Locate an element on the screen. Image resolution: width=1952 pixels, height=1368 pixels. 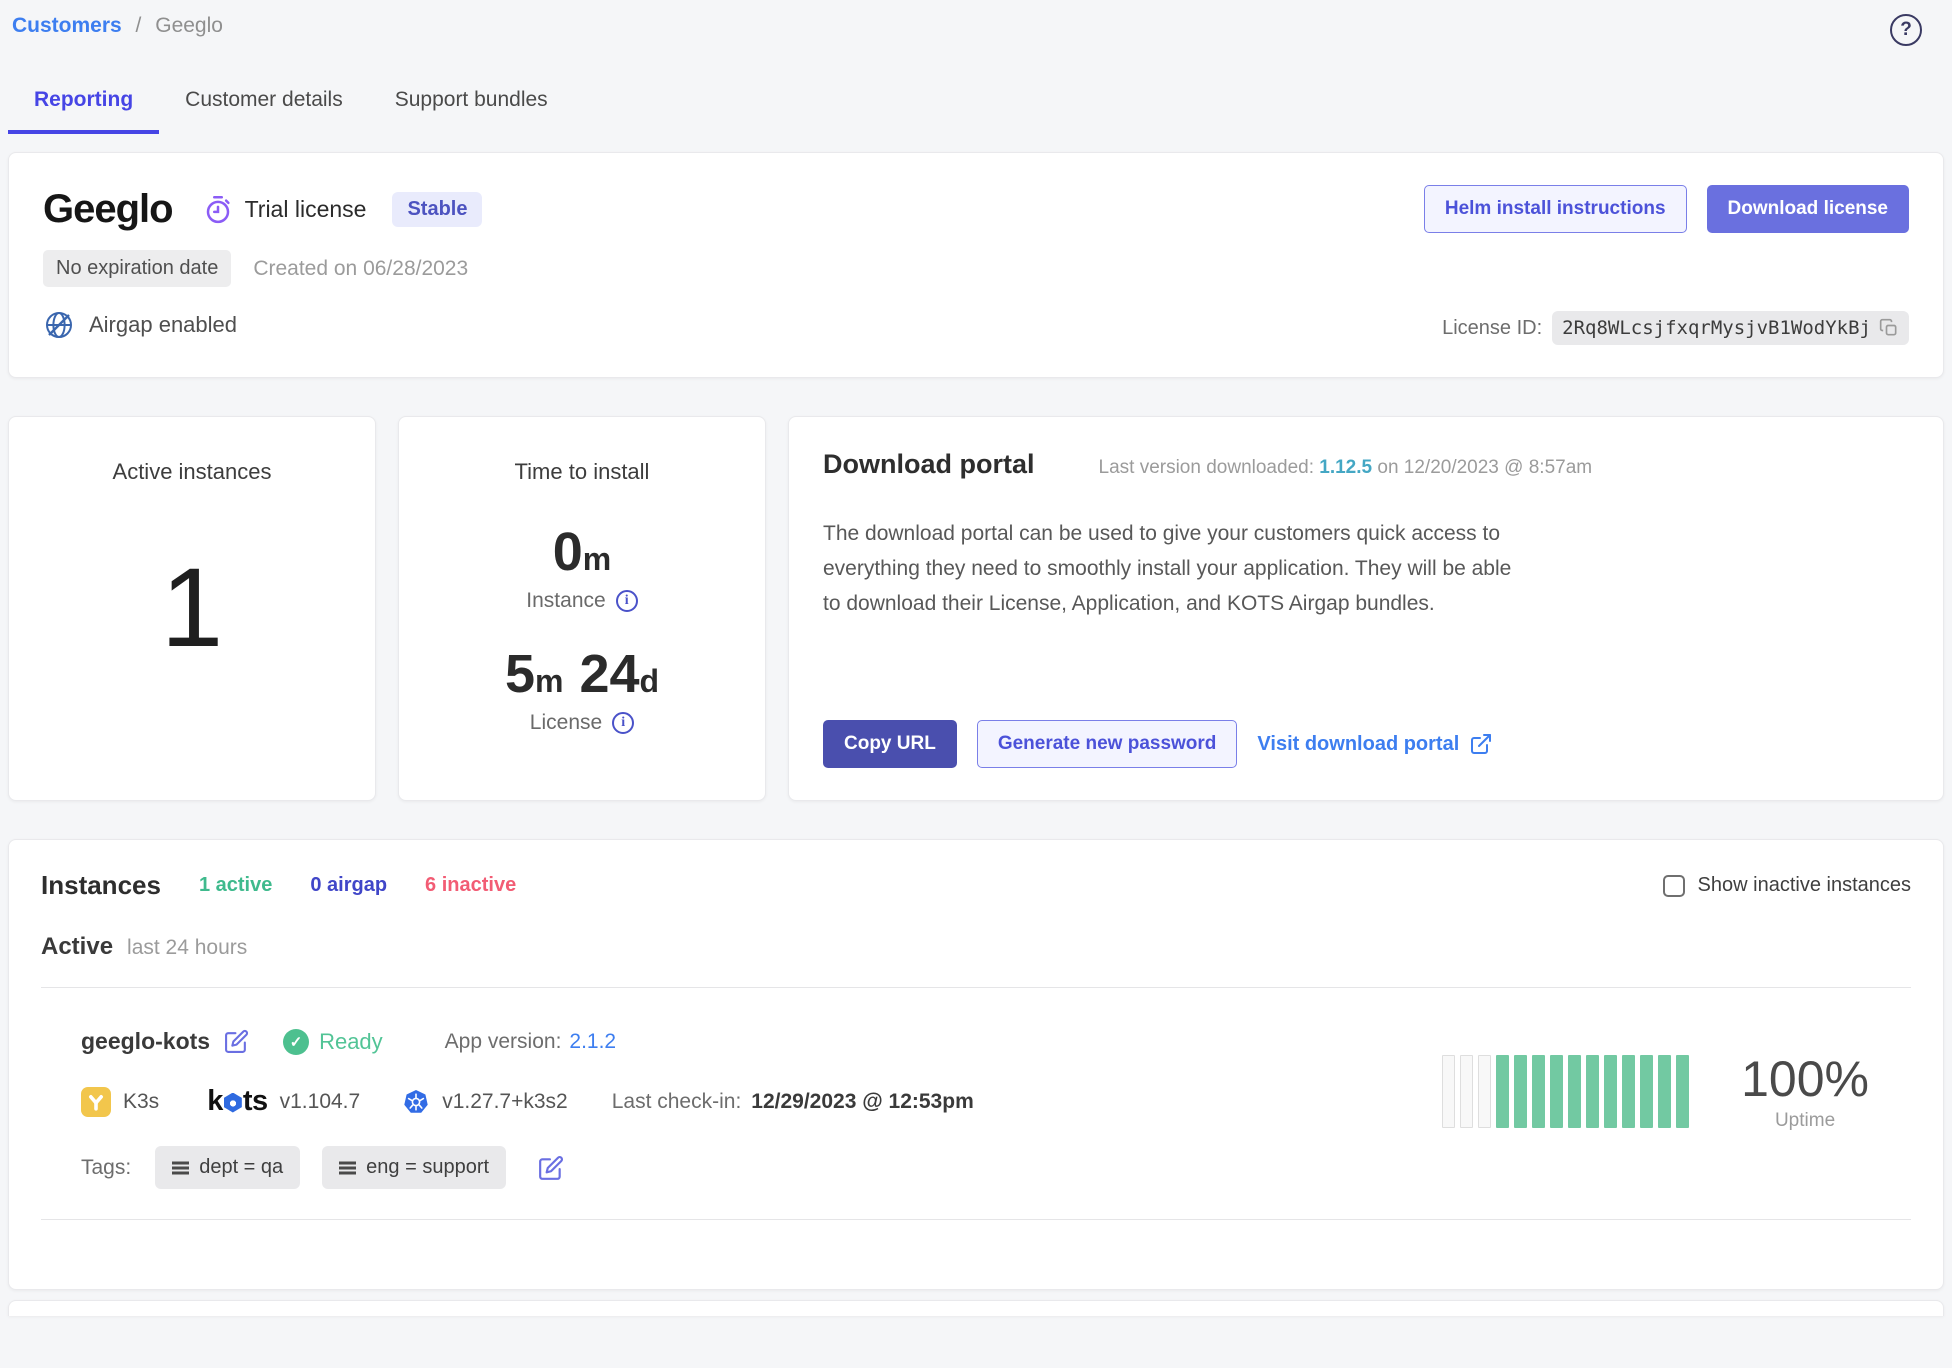
active-section-header: Active last 24 hours is located at coordinates (976, 947).